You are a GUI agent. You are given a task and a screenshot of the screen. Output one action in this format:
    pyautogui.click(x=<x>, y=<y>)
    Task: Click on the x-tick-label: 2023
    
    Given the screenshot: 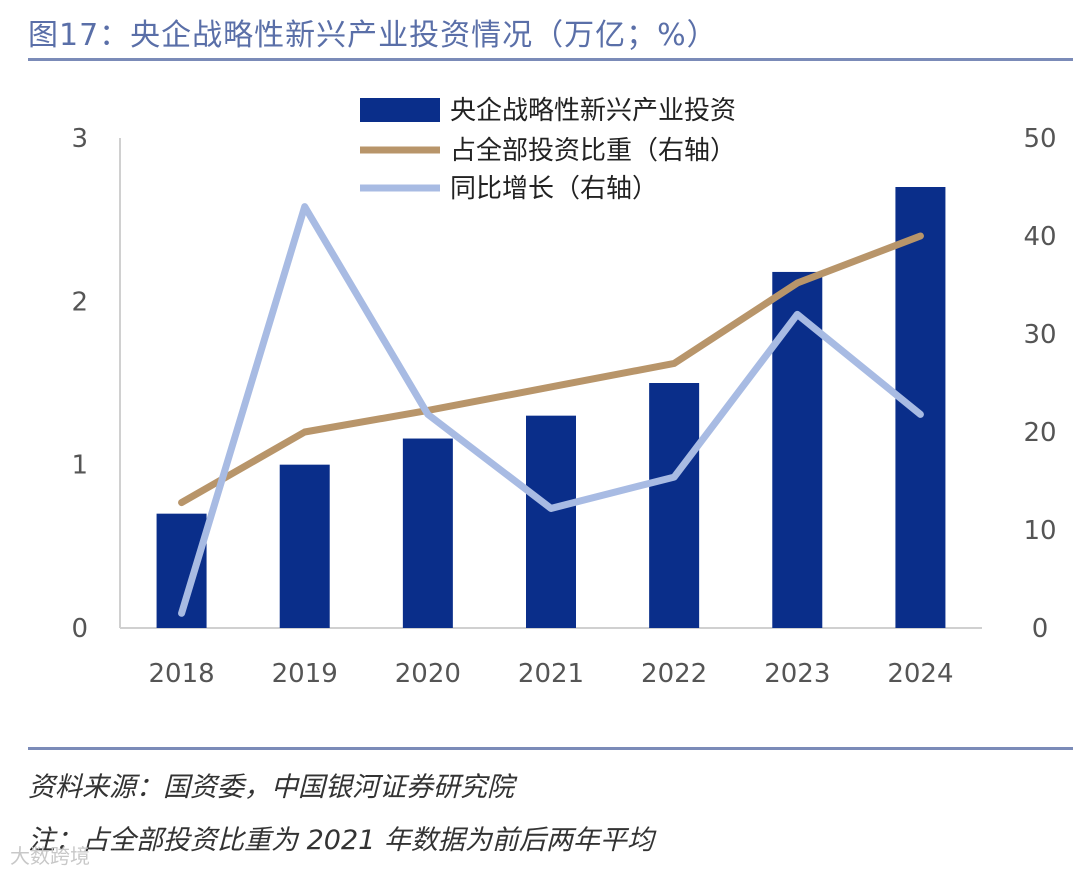 What is the action you would take?
    pyautogui.click(x=797, y=674)
    